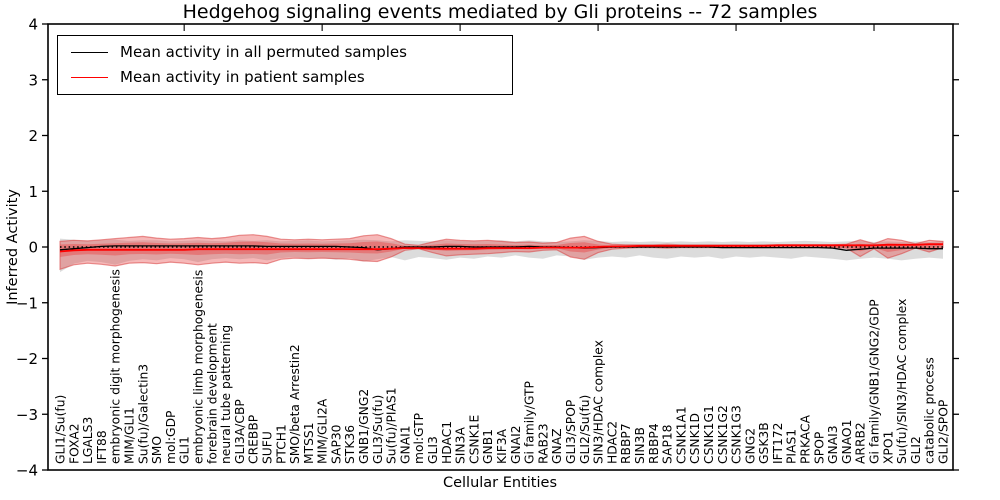  What do you see at coordinates (226, 394) in the screenshot?
I see `category-label: neural tube patterning` at bounding box center [226, 394].